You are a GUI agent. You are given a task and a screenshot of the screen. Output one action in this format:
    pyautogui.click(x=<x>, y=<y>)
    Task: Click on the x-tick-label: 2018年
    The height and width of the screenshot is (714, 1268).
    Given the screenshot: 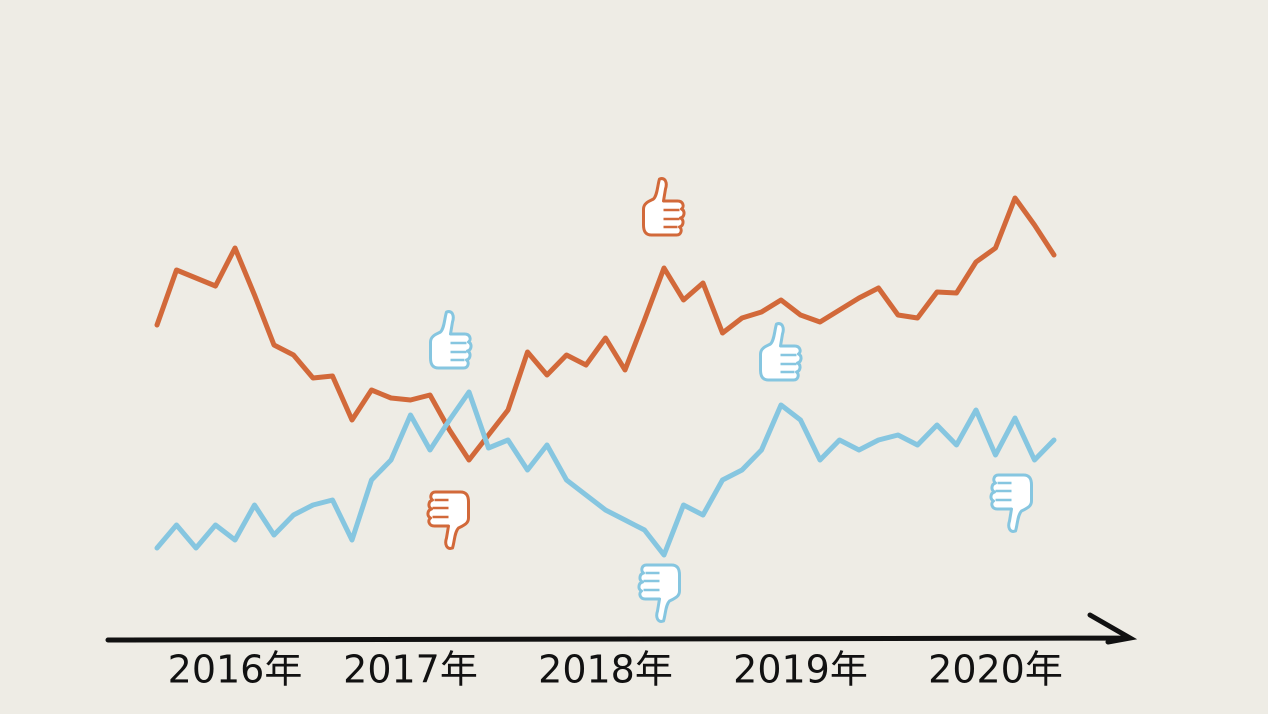 What is the action you would take?
    pyautogui.click(x=605, y=670)
    